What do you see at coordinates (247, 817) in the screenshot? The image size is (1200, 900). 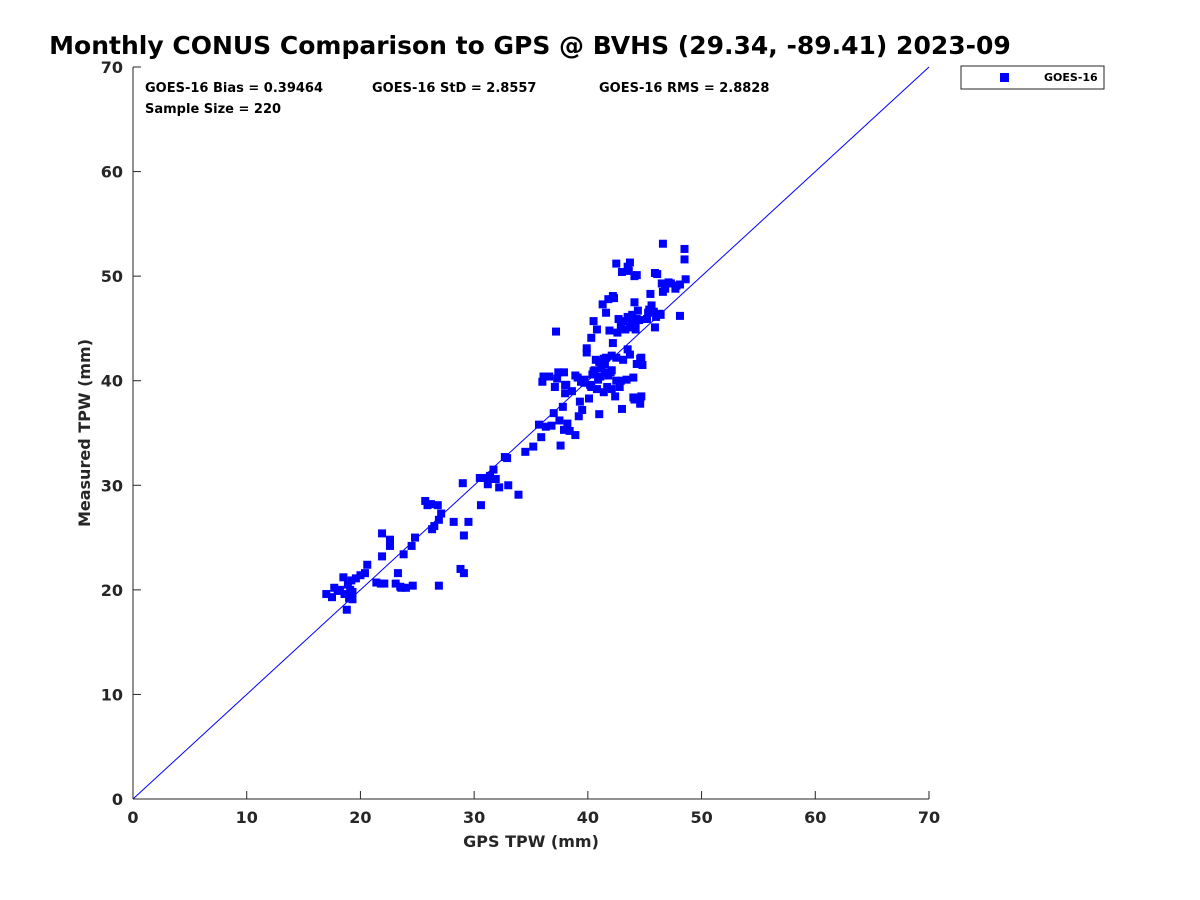 I see `x-tick-label: 10` at bounding box center [247, 817].